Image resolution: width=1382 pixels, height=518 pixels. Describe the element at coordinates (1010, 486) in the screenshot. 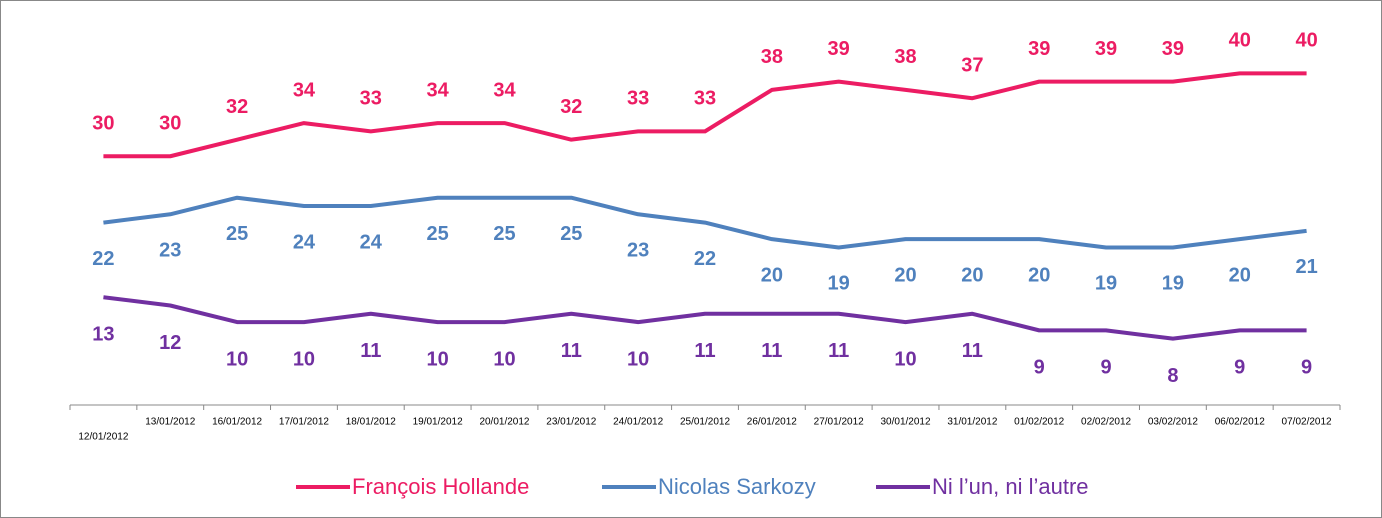

I see `legend-label: Ni l’un, ni l’autre` at that location.